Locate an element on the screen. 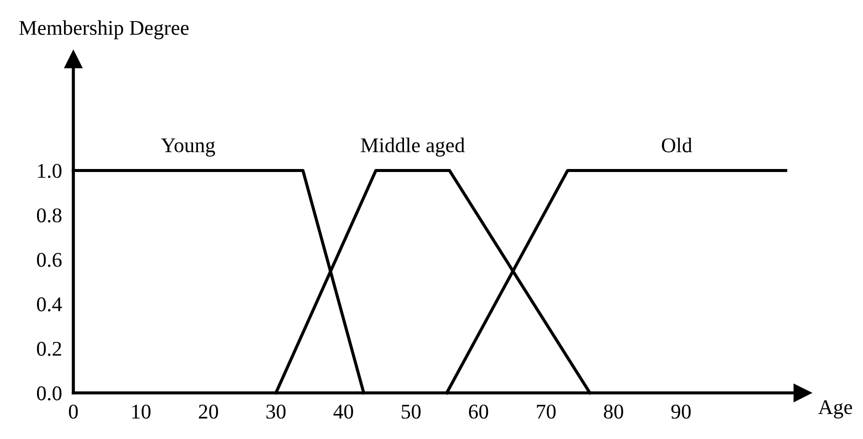 This screenshot has width=863, height=439. x-tick-label: 80 is located at coordinates (614, 411).